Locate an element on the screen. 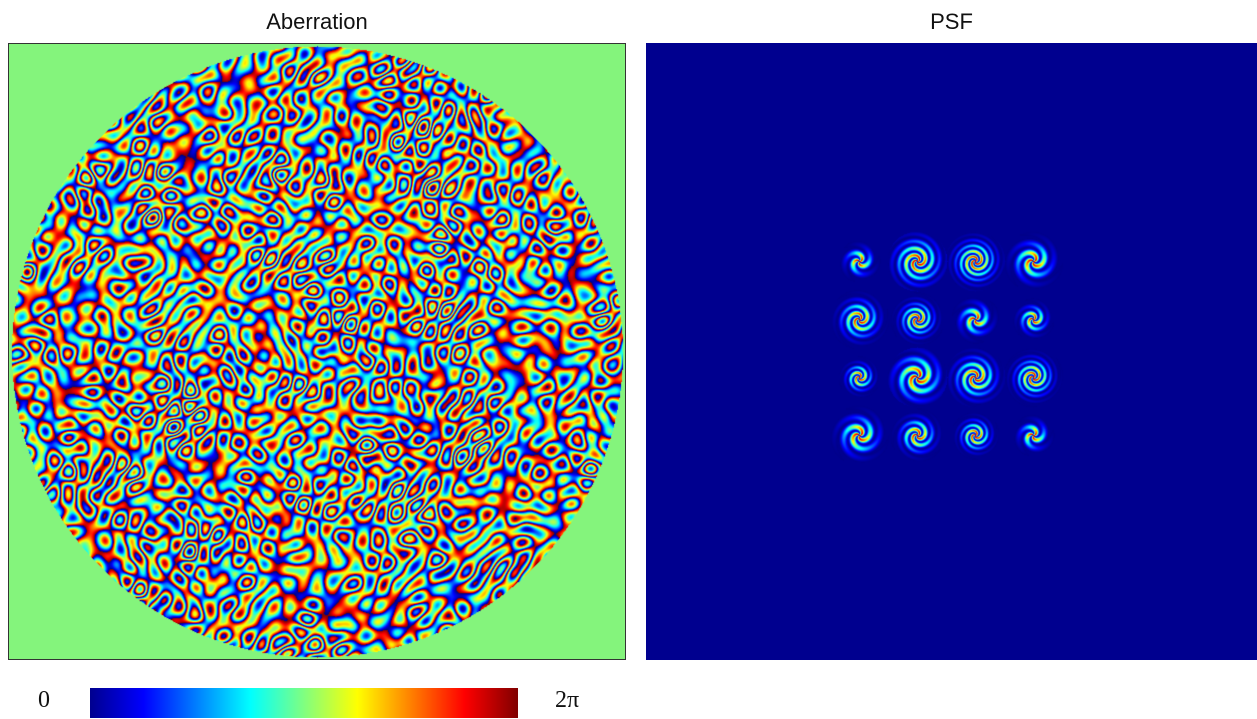 Image resolution: width=1257 pixels, height=719 pixels. colorbar-max-label: 2π is located at coordinates (567, 700).